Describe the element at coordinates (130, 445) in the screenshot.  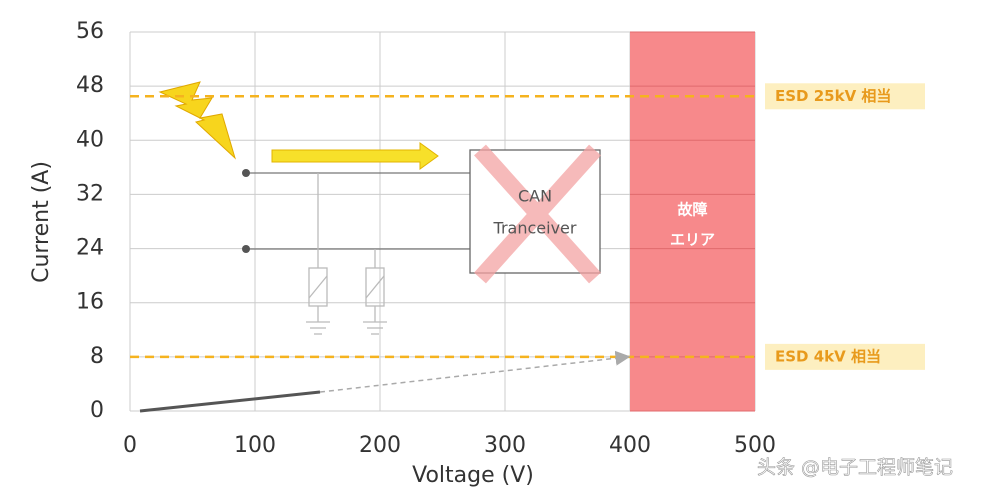
I see `x-tick-label: 0` at that location.